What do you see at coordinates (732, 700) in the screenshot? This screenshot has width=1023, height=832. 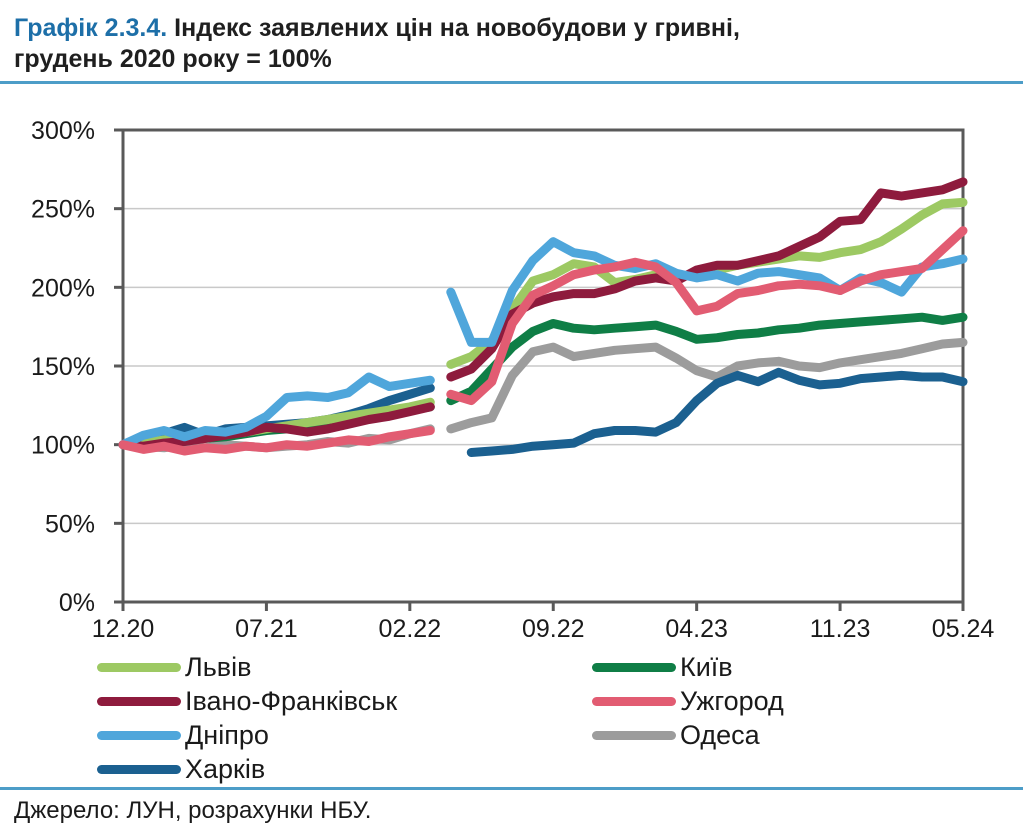 I see `legend-label: Ужгород` at bounding box center [732, 700].